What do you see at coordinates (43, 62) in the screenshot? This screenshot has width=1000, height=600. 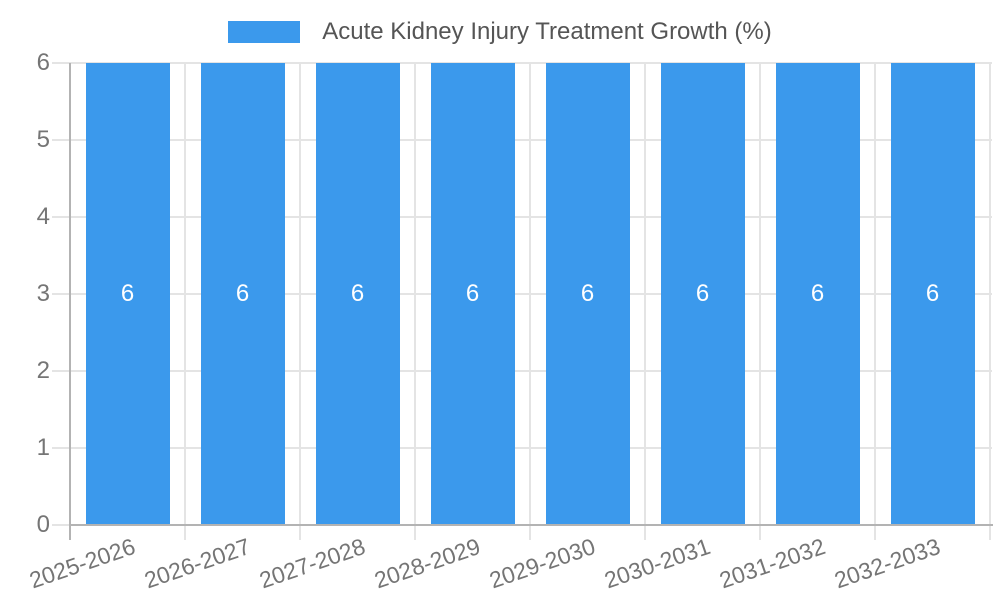 I see `y-tick-label: 6` at bounding box center [43, 62].